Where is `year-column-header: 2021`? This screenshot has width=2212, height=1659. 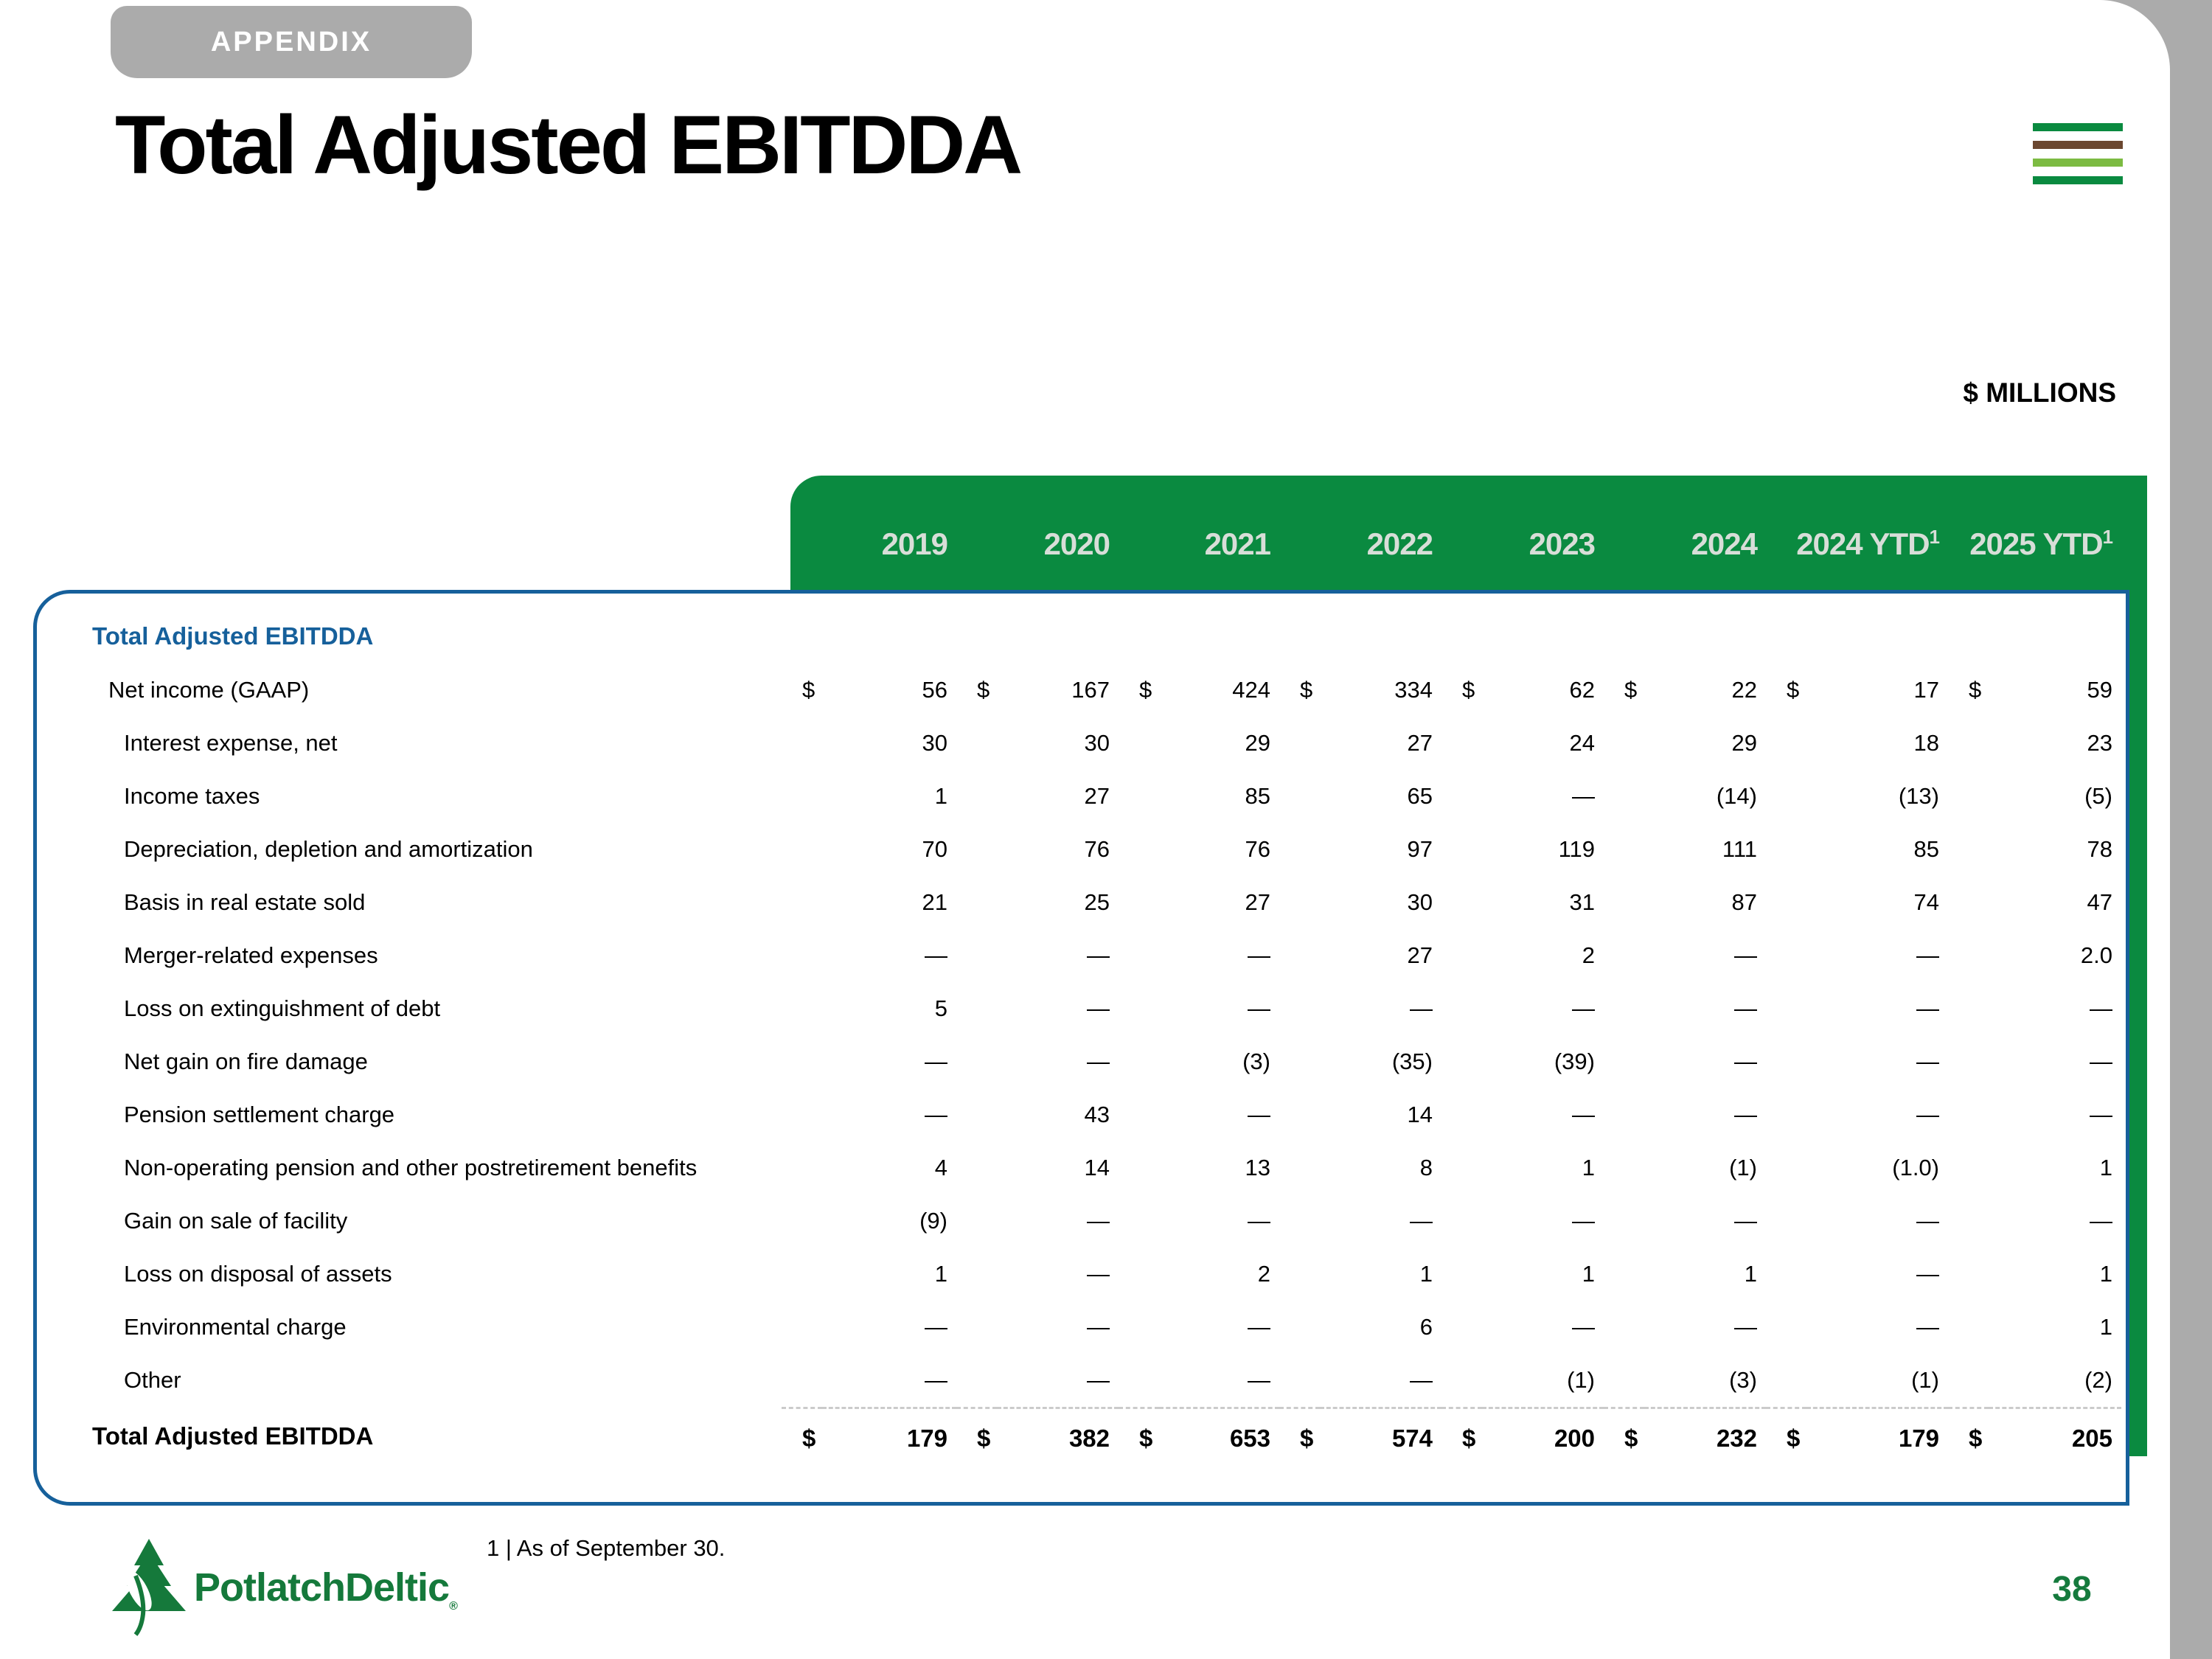
year-column-header: 2021 is located at coordinates (1237, 543).